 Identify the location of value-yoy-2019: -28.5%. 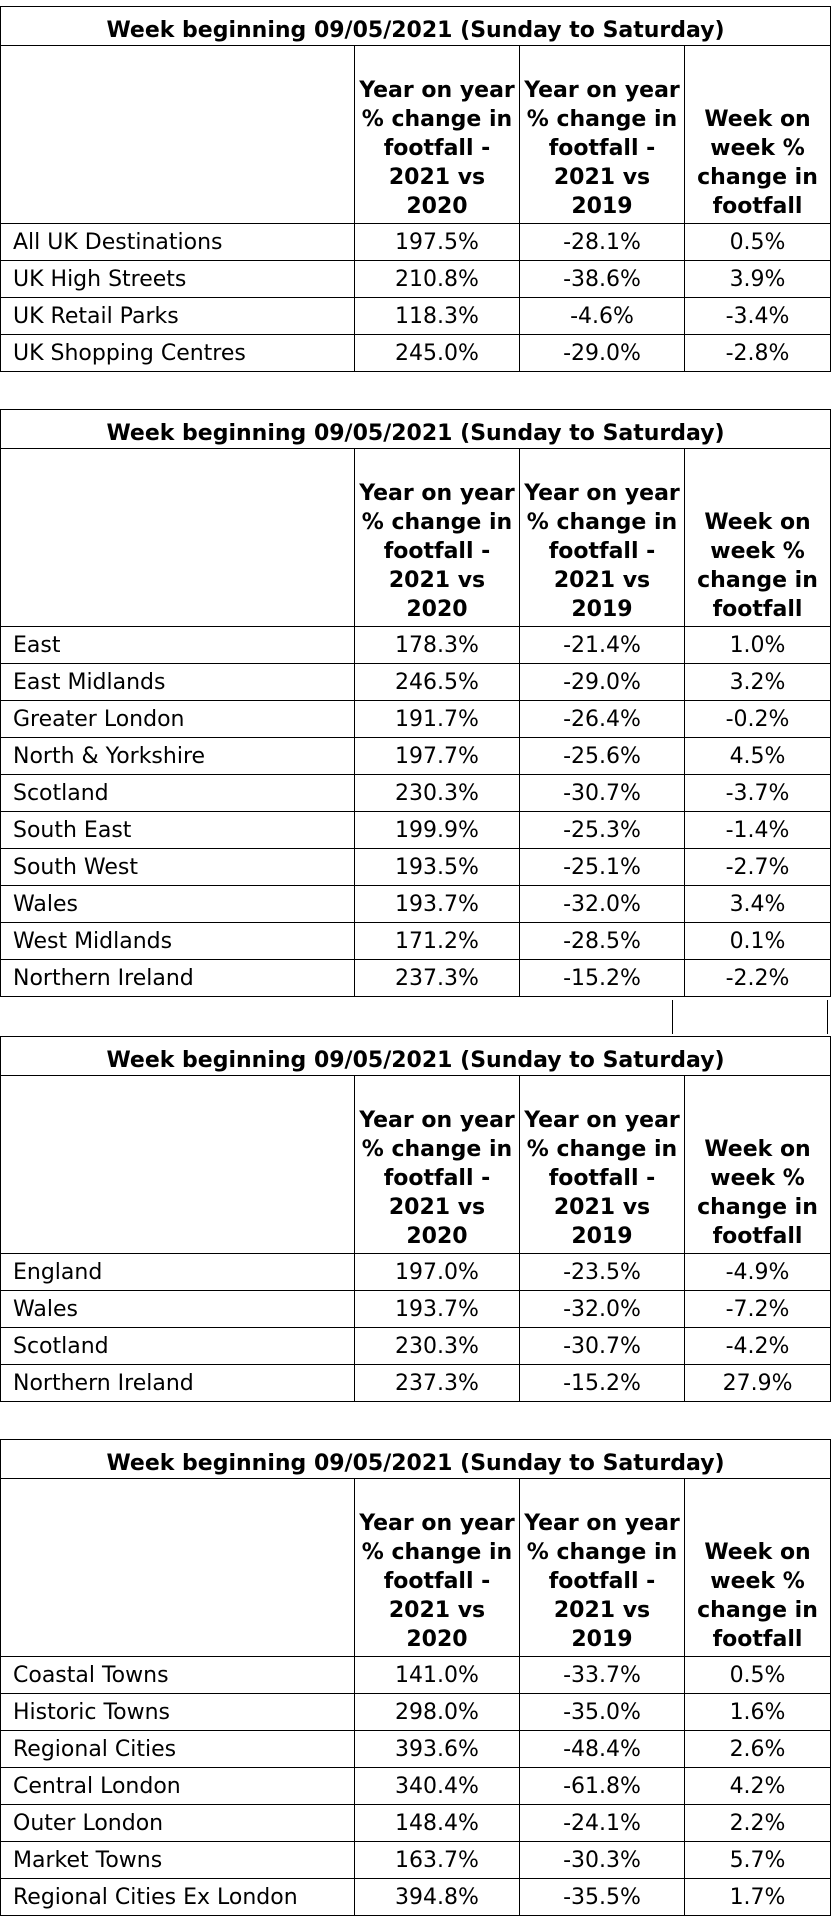
(602, 941).